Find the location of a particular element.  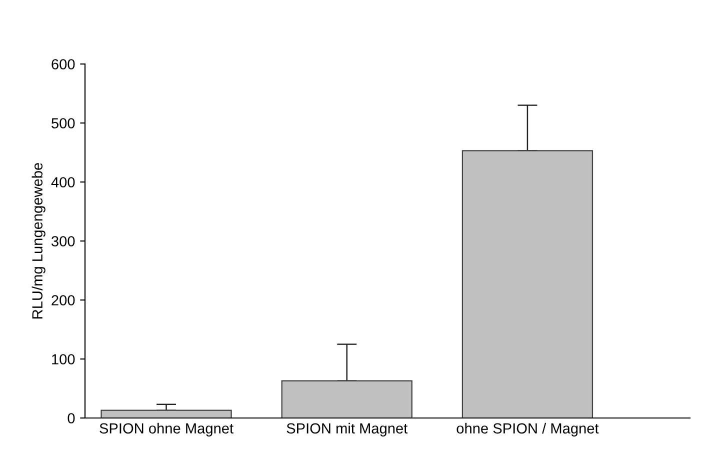

y-tick-label: 400 is located at coordinates (63, 182).